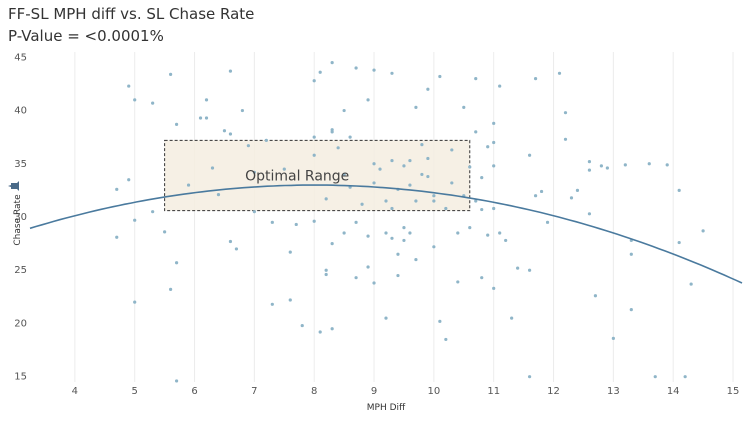 The width and height of the screenshot is (750, 425). What do you see at coordinates (20, 111) in the screenshot?
I see `y-tick-label: 40` at bounding box center [20, 111].